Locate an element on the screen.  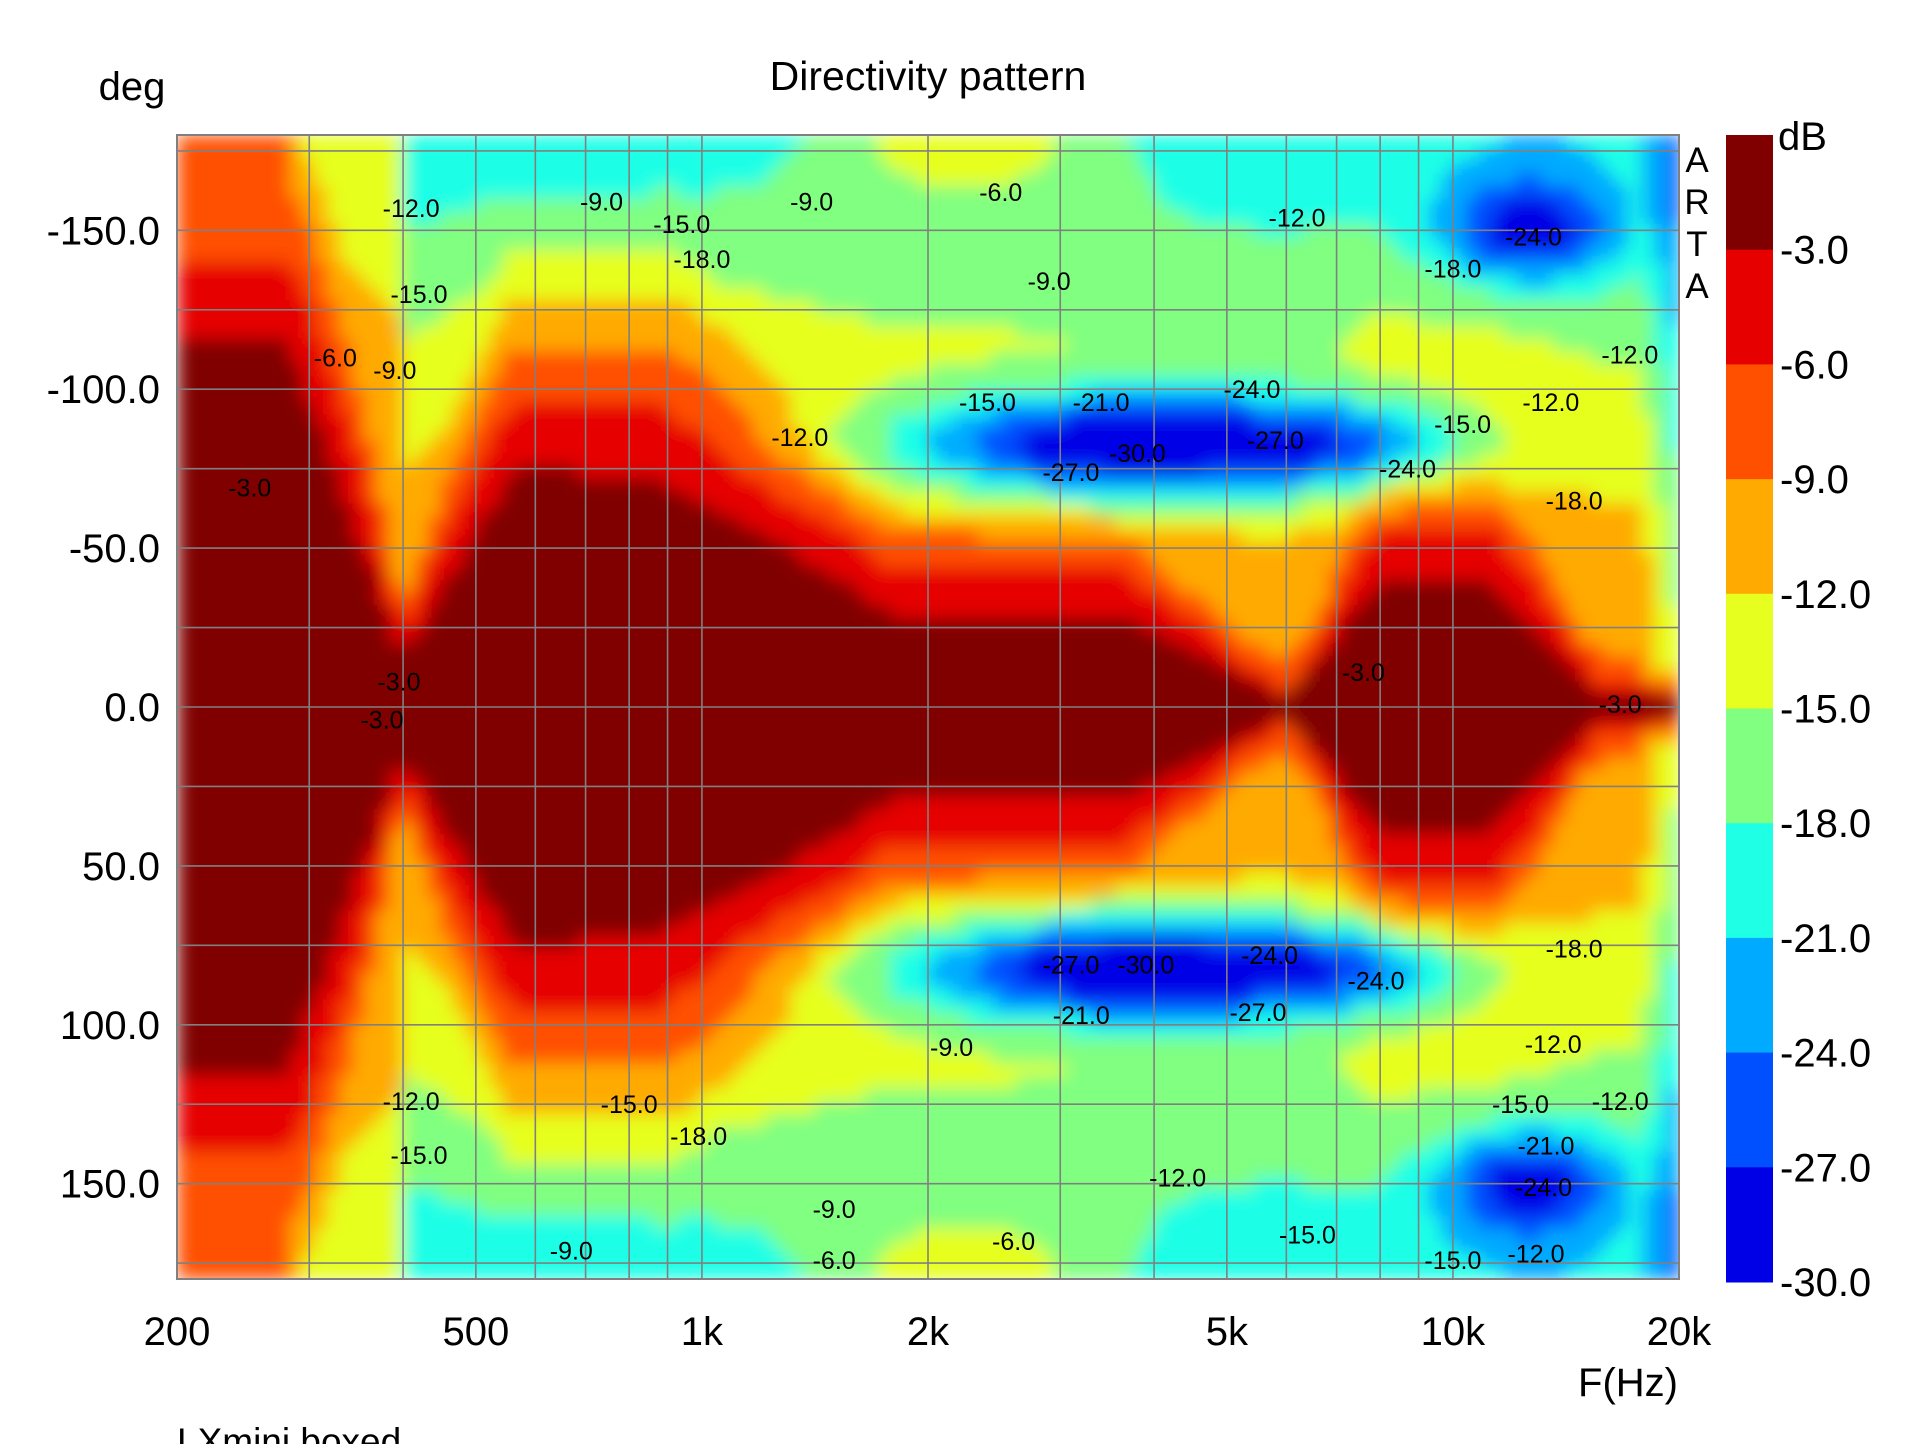
x-axis-label: F(Hz) is located at coordinates (1628, 1383).